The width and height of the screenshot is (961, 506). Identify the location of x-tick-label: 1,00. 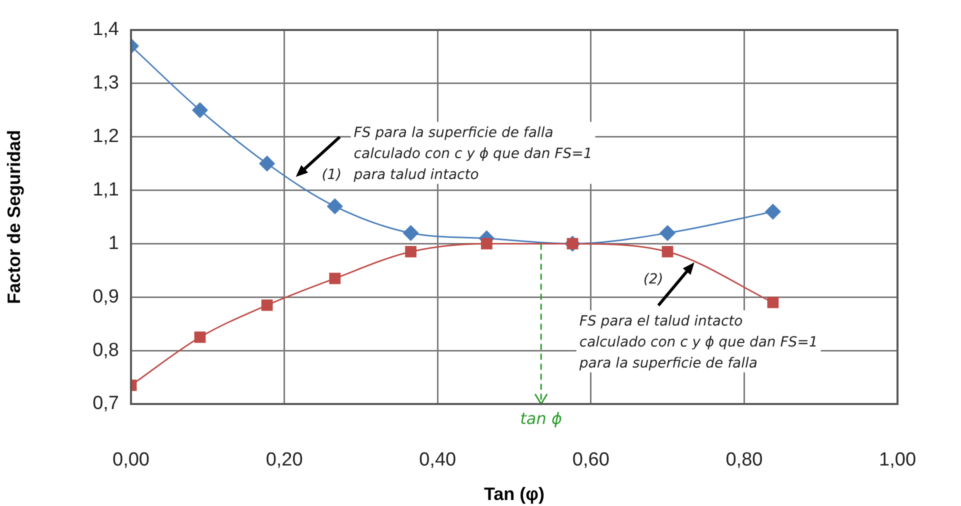
(897, 460).